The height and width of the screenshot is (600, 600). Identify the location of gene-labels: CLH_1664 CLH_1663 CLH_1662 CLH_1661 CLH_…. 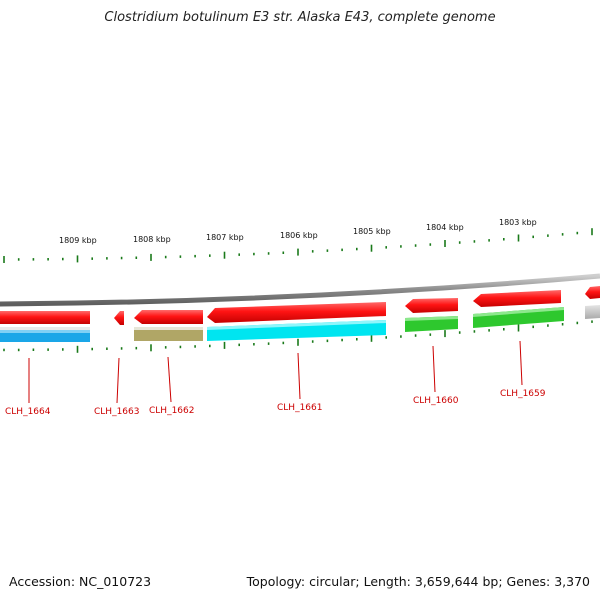
(275, 403).